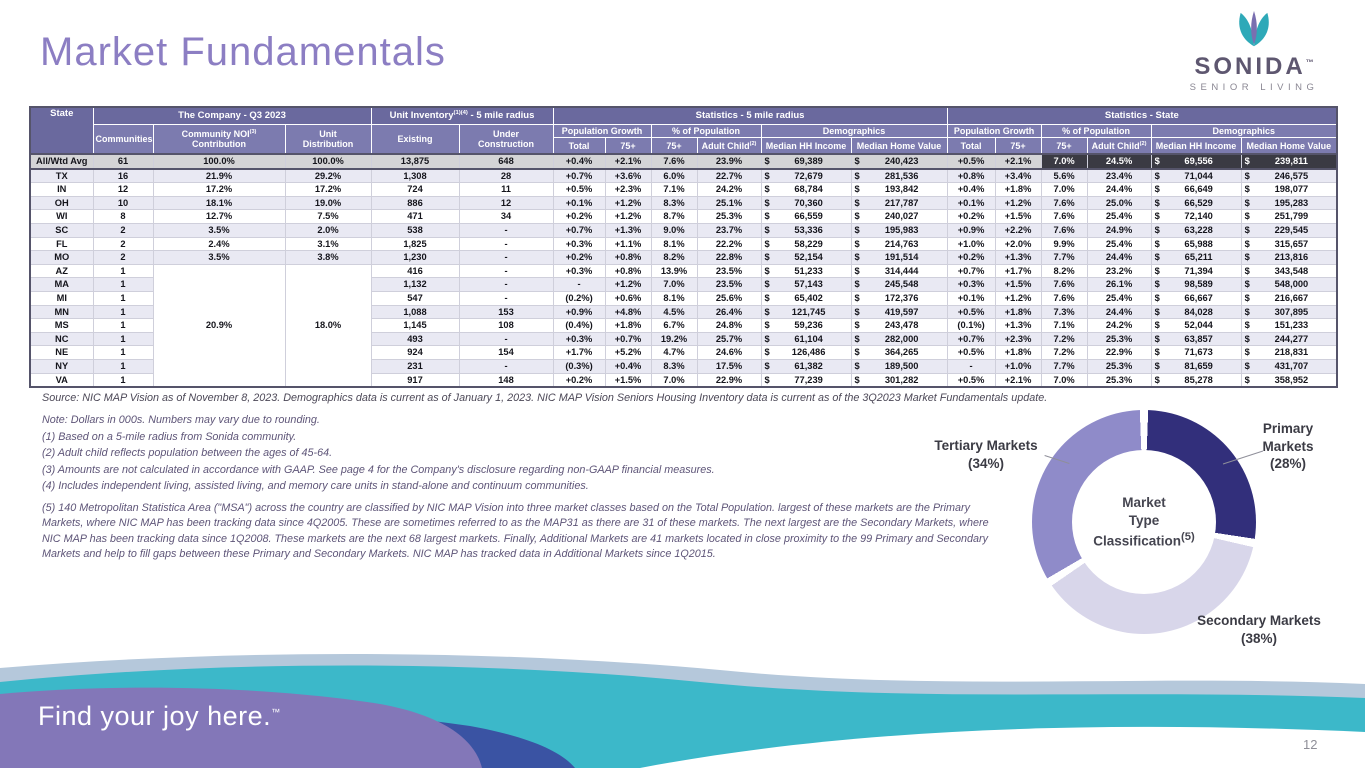 The height and width of the screenshot is (768, 1365). Describe the element at coordinates (579, 366) in the screenshot. I see `table-cell: (0.3%)` at that location.